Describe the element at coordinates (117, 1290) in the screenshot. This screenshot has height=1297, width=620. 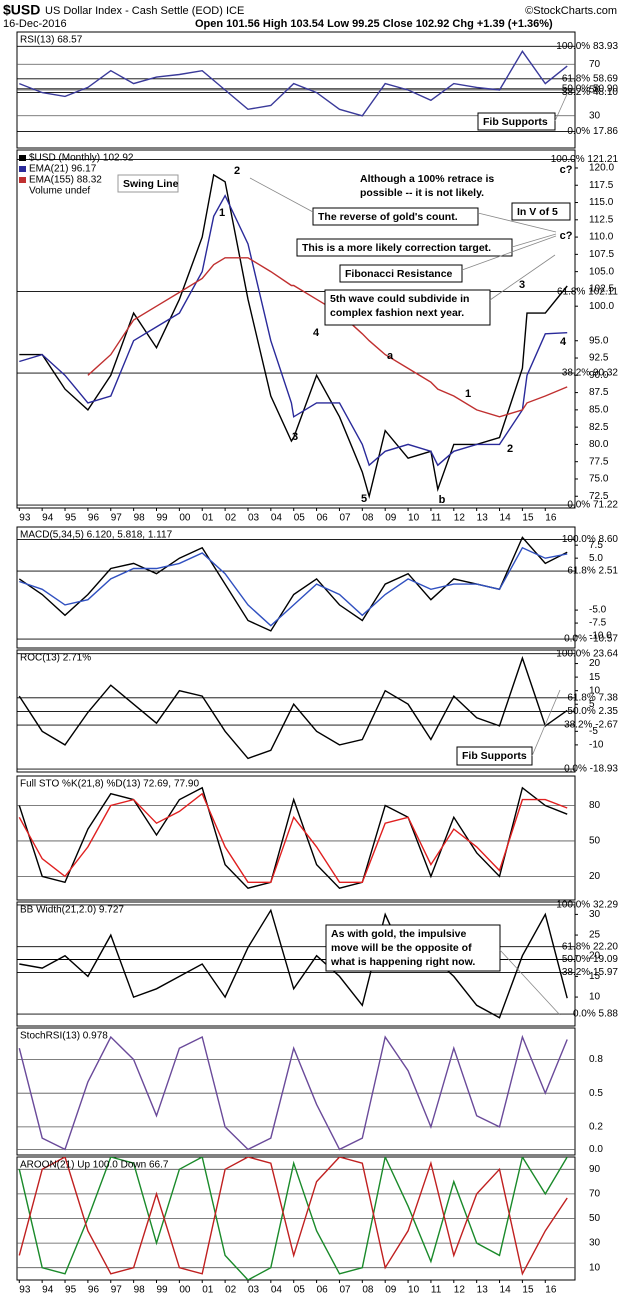
I see `x-tick-label: 97` at that location.